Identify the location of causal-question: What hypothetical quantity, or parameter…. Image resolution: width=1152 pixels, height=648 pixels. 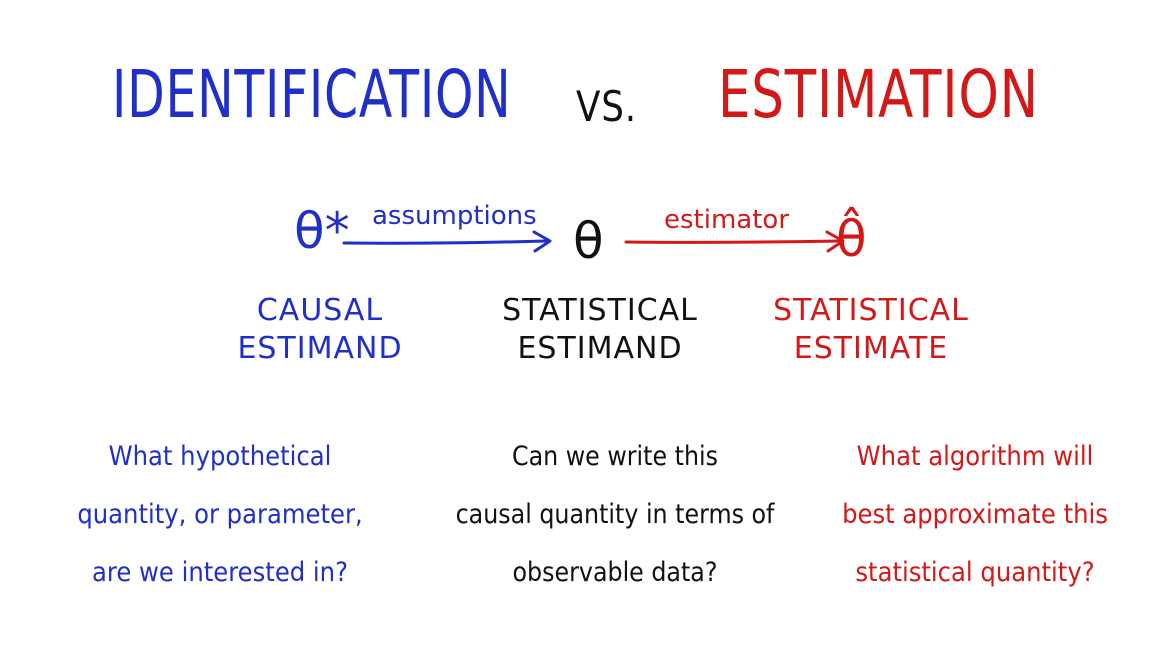
(220, 515).